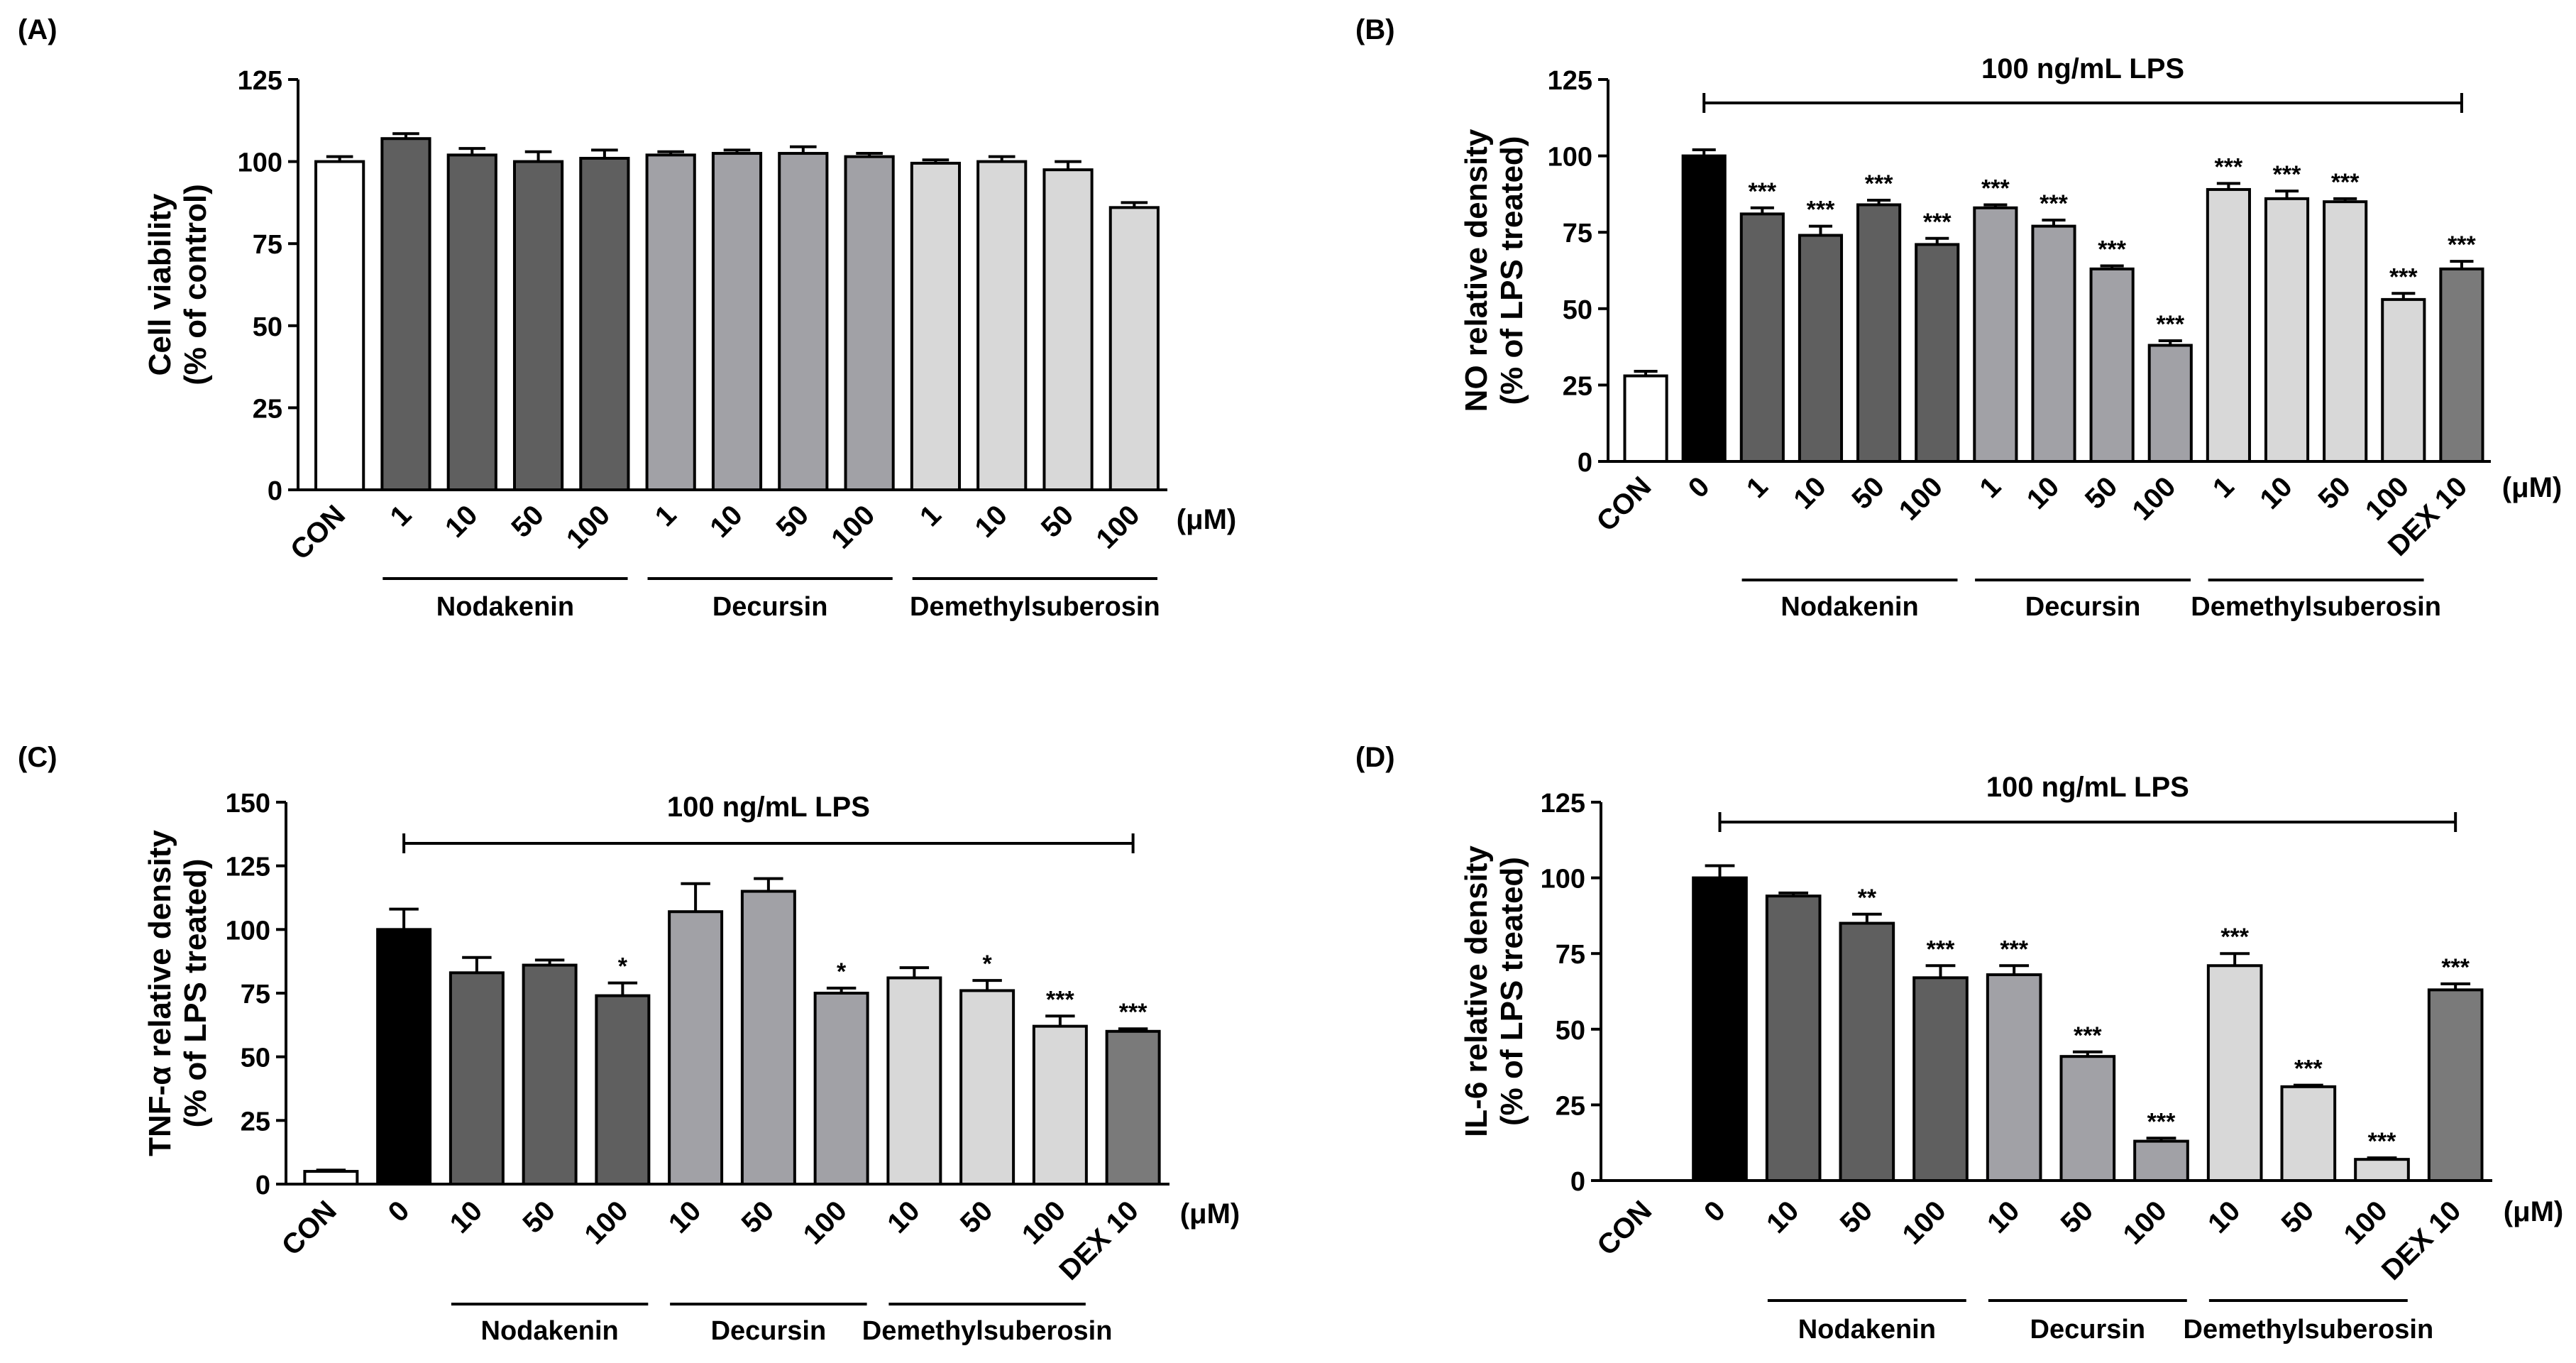 This screenshot has height=1363, width=2576. I want to click on y-tick-label: 75, so click(1577, 233).